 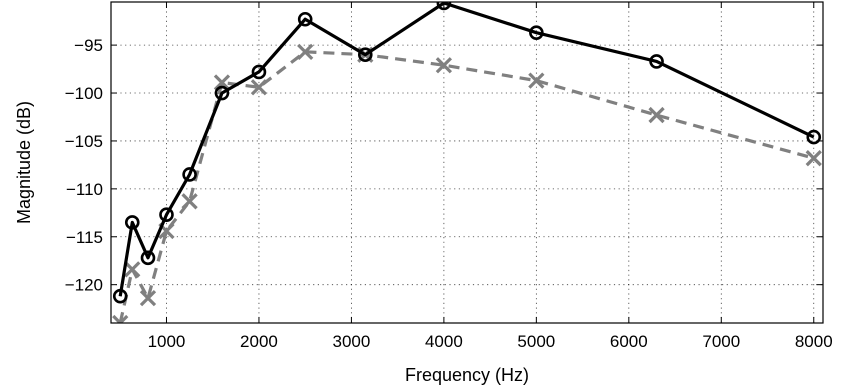 I want to click on x-tick-label: 1000, so click(x=167, y=341).